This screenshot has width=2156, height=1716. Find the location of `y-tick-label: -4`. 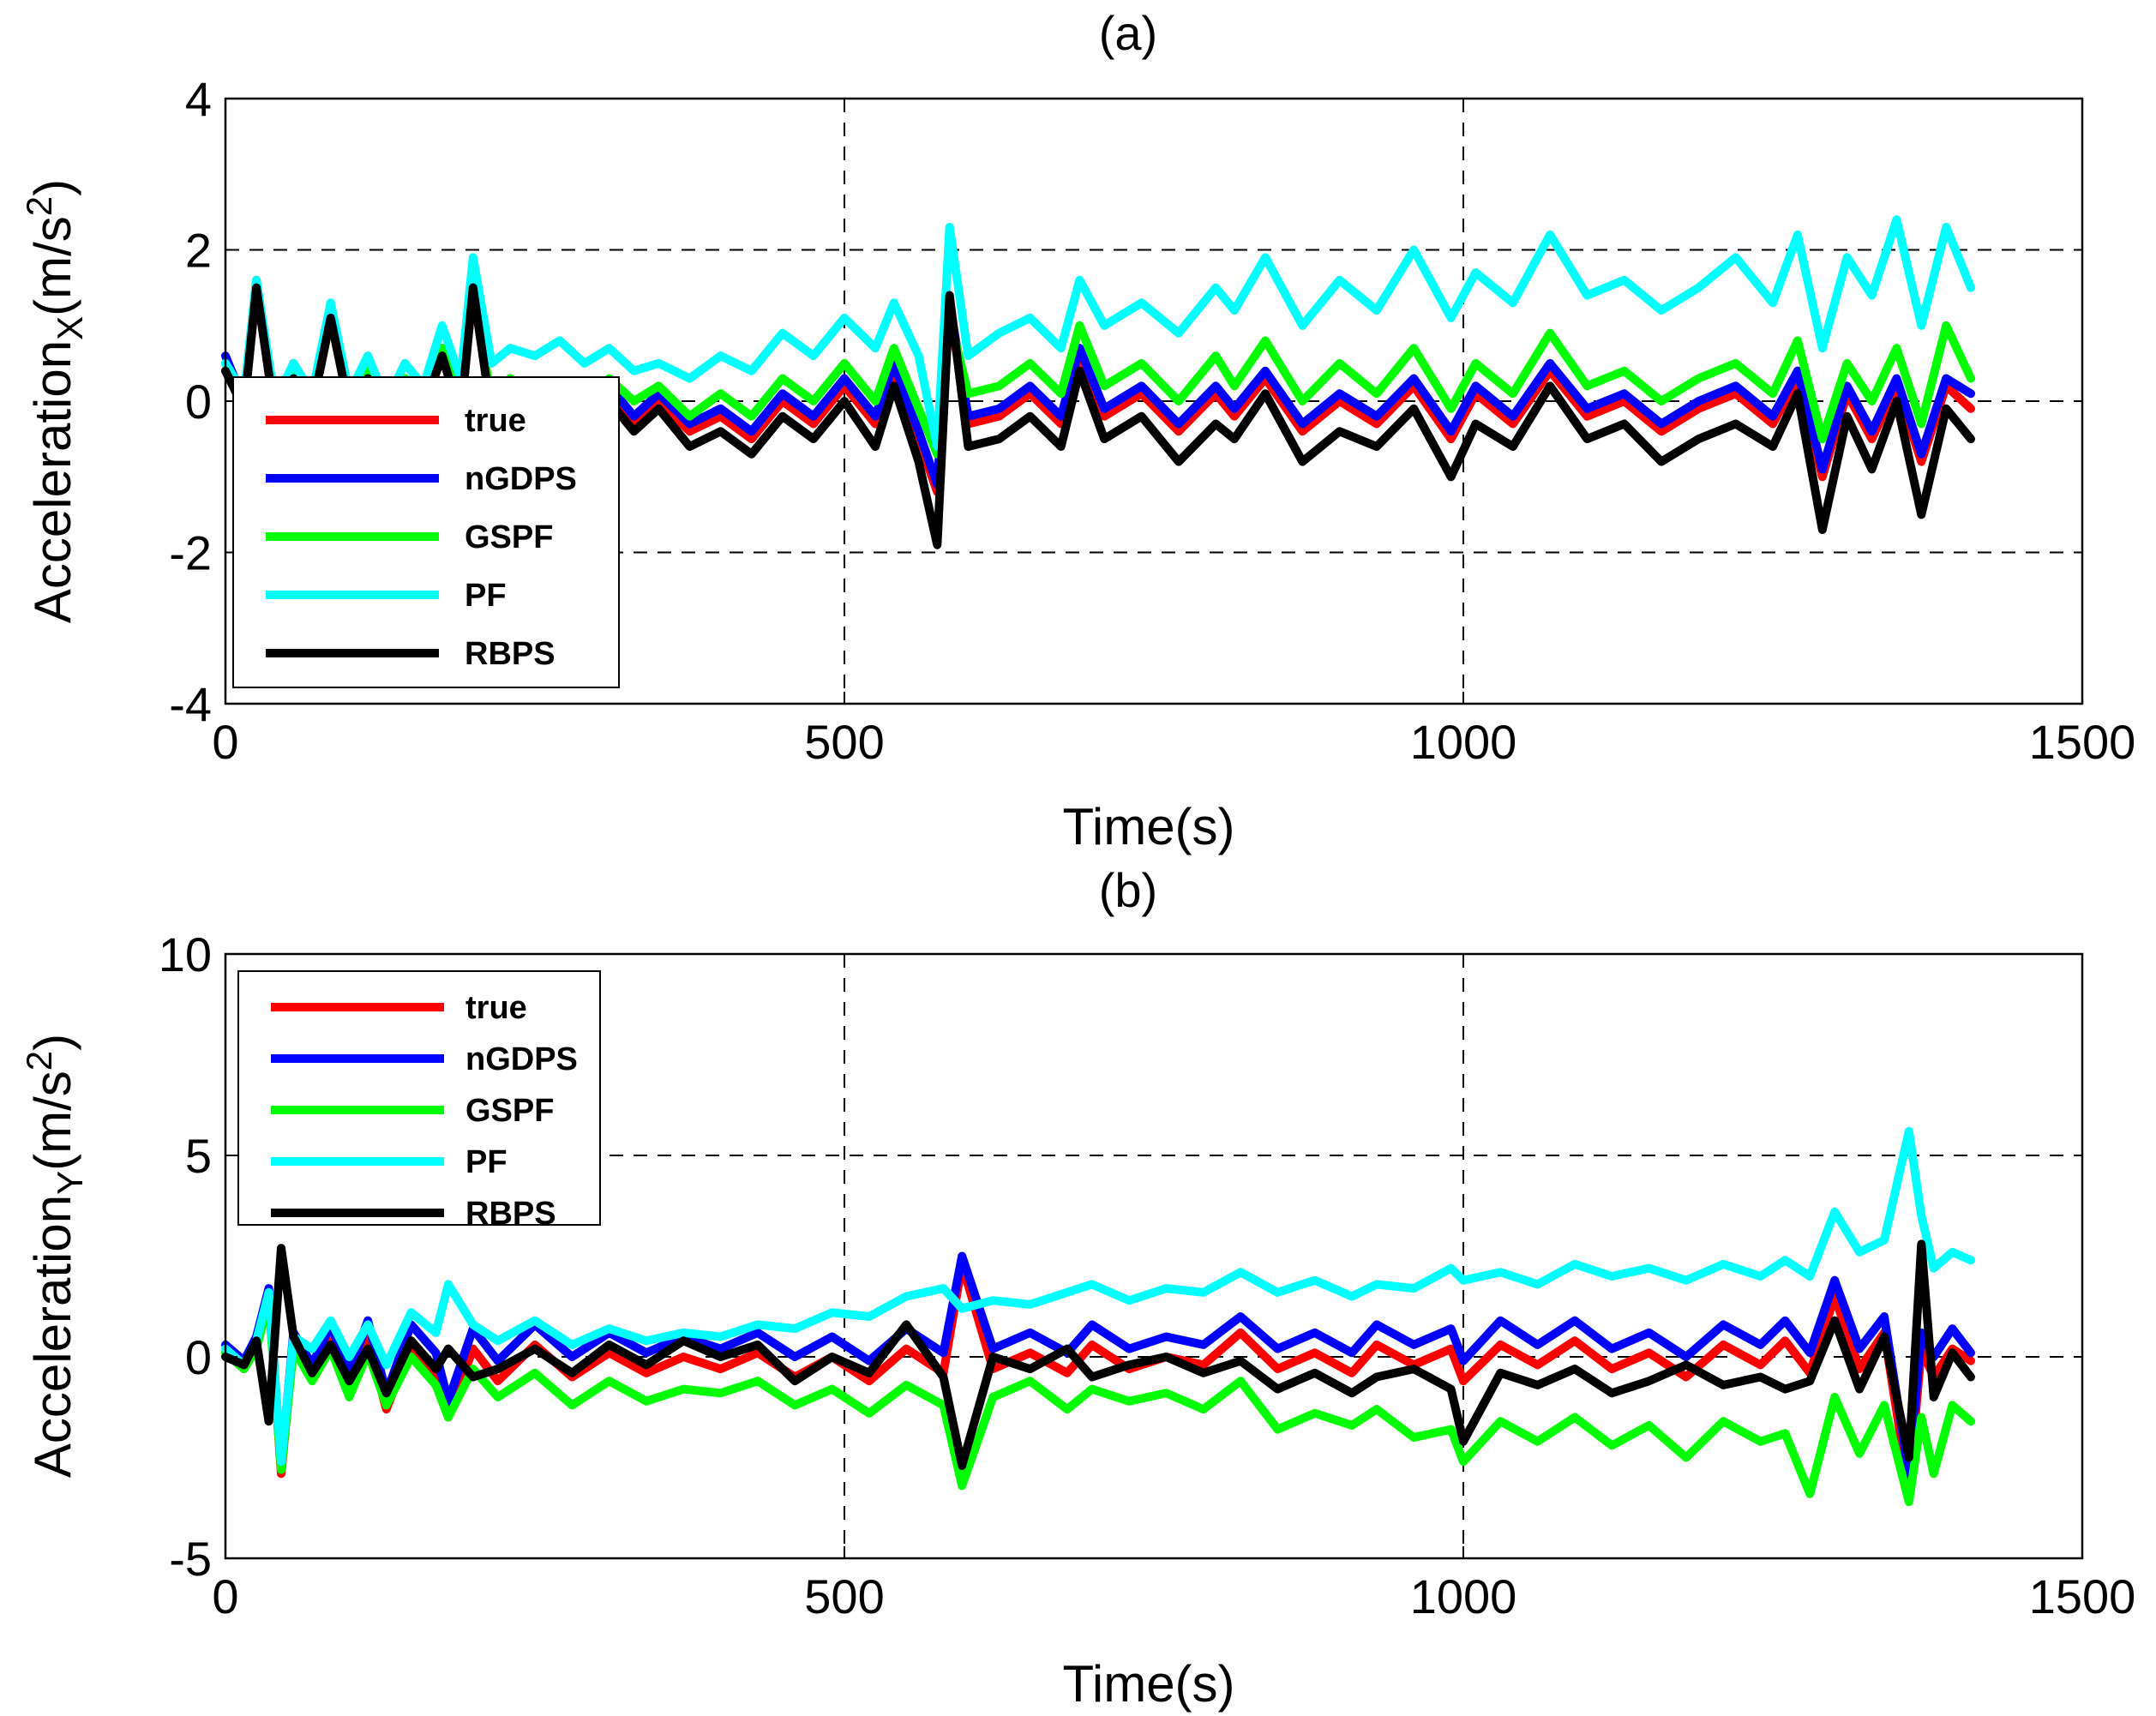

y-tick-label: -4 is located at coordinates (190, 704).